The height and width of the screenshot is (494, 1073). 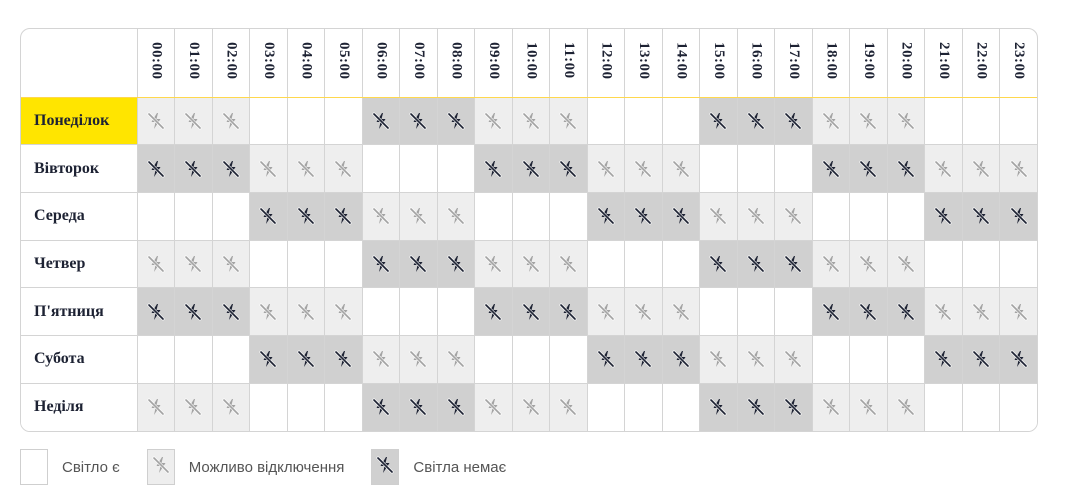 I want to click on hour-header: 05:00, so click(x=343, y=63).